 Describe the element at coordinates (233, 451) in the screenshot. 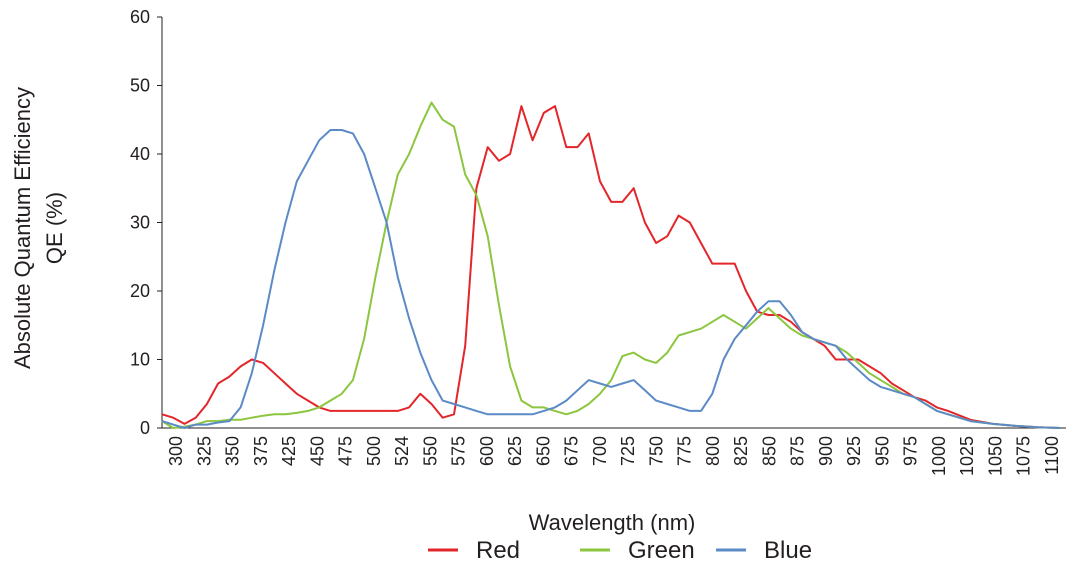

I see `x-tick-label: 350` at that location.